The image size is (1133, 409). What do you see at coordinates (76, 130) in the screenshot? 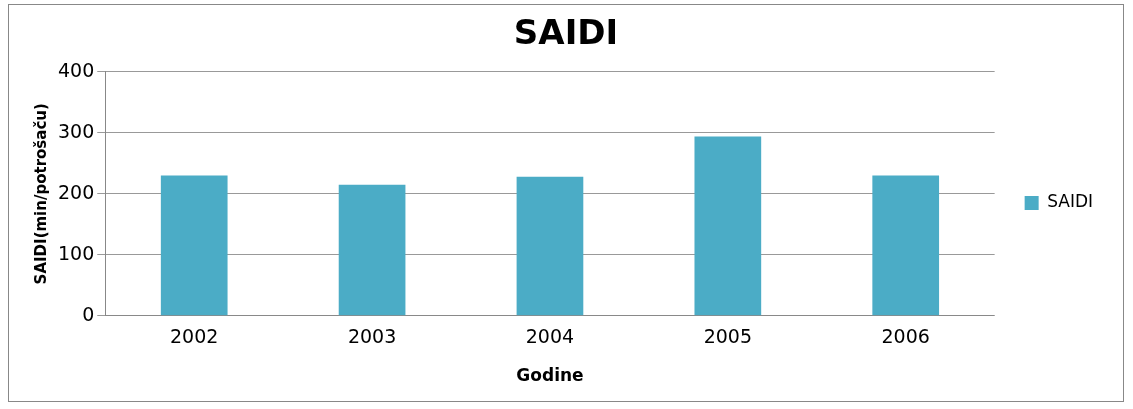
I see `y-tick-label: 300` at bounding box center [76, 130].